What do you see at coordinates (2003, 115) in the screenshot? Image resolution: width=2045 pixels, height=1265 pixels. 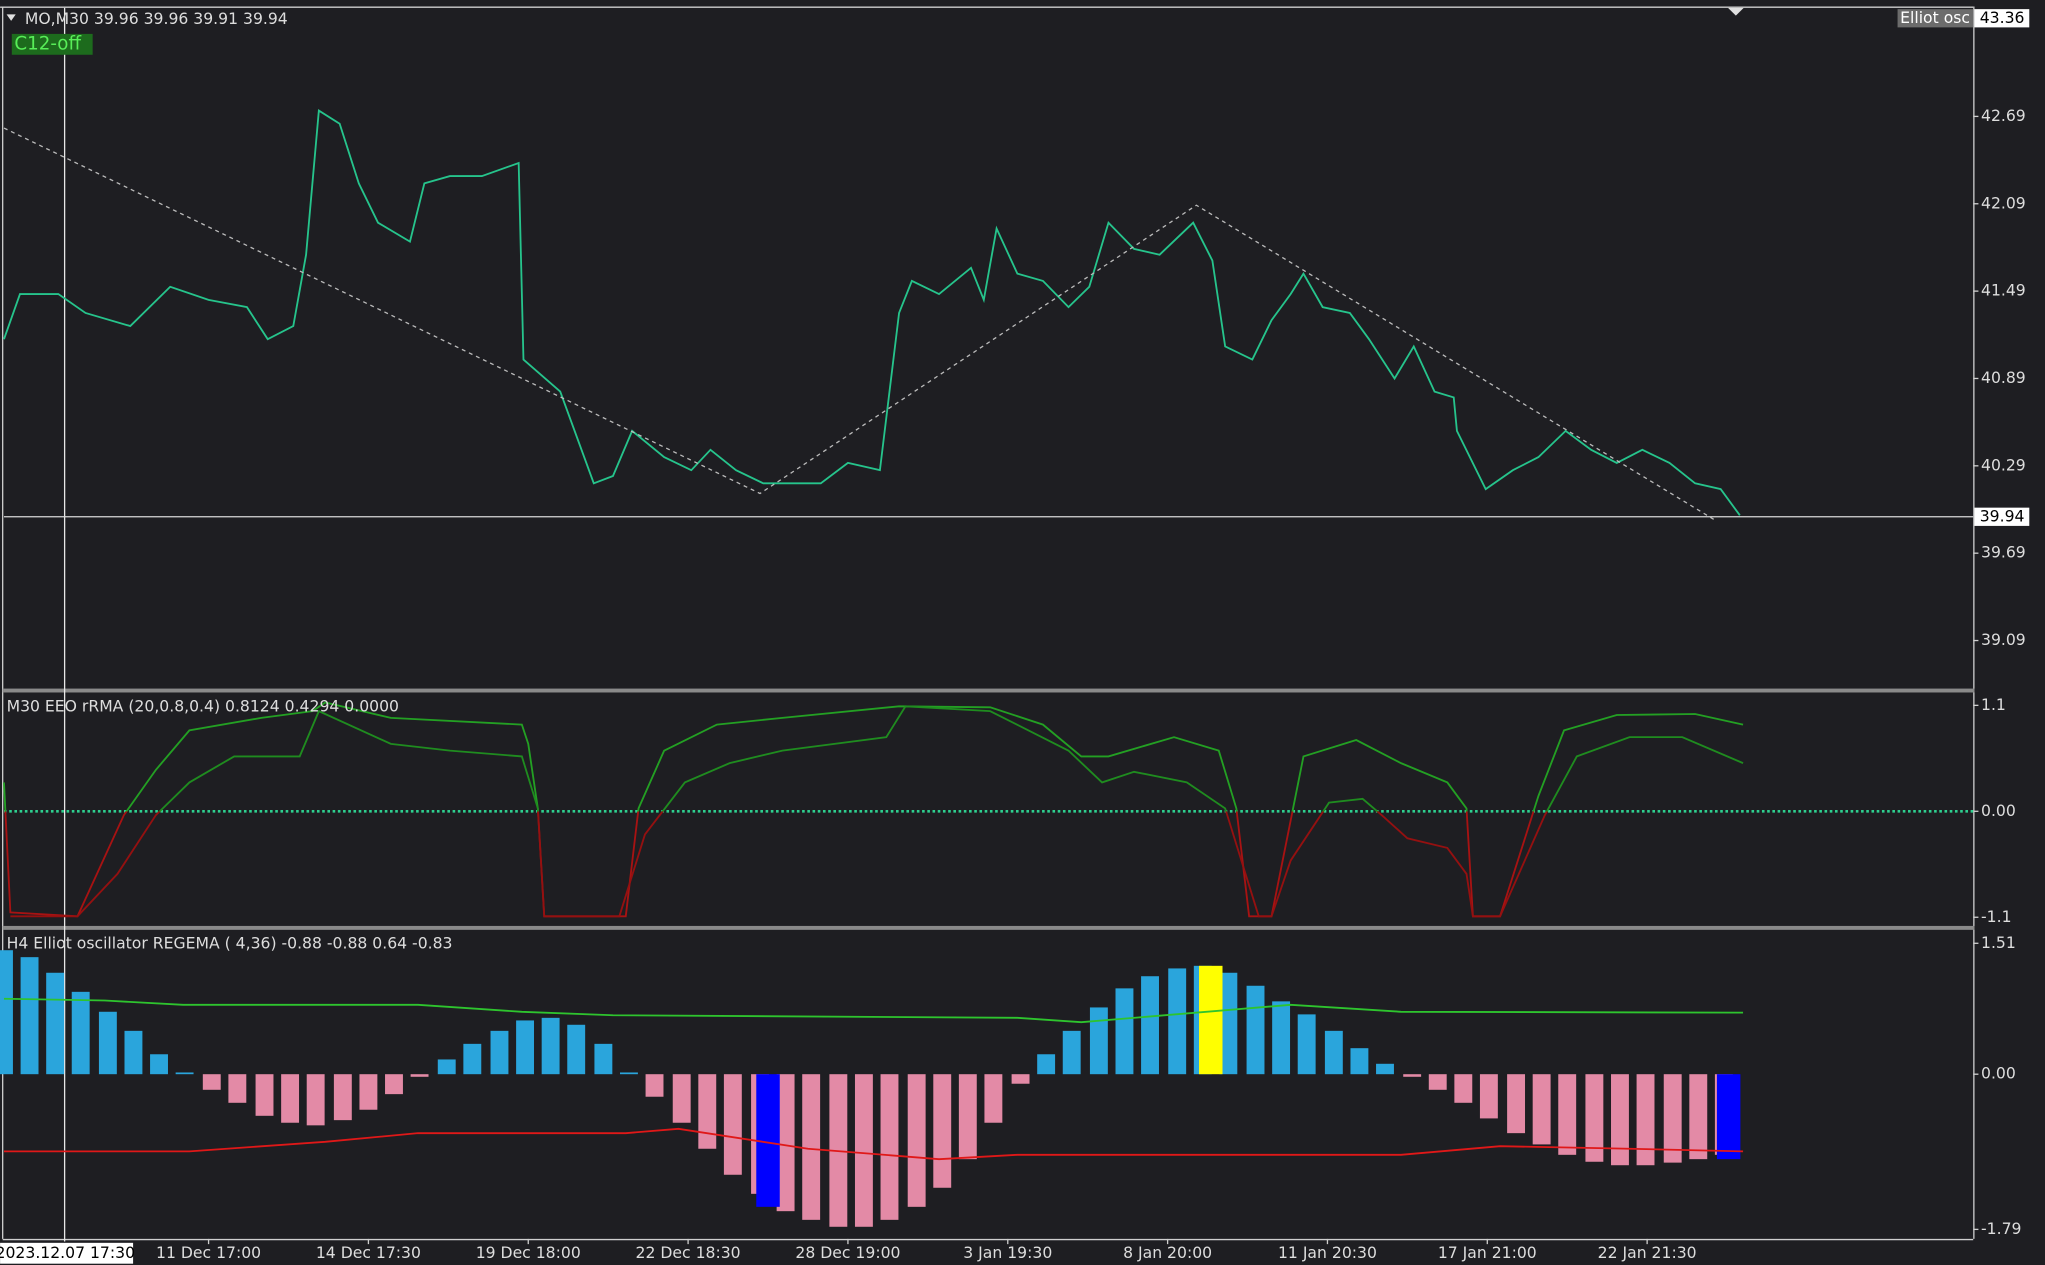 I see `y-tick-label: 42.69` at bounding box center [2003, 115].